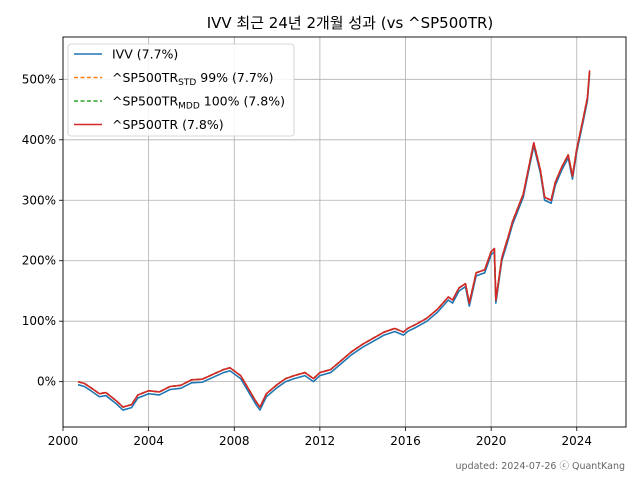 Image resolution: width=640 pixels, height=480 pixels. Describe the element at coordinates (148, 441) in the screenshot. I see `x-tick-label: 2004` at that location.